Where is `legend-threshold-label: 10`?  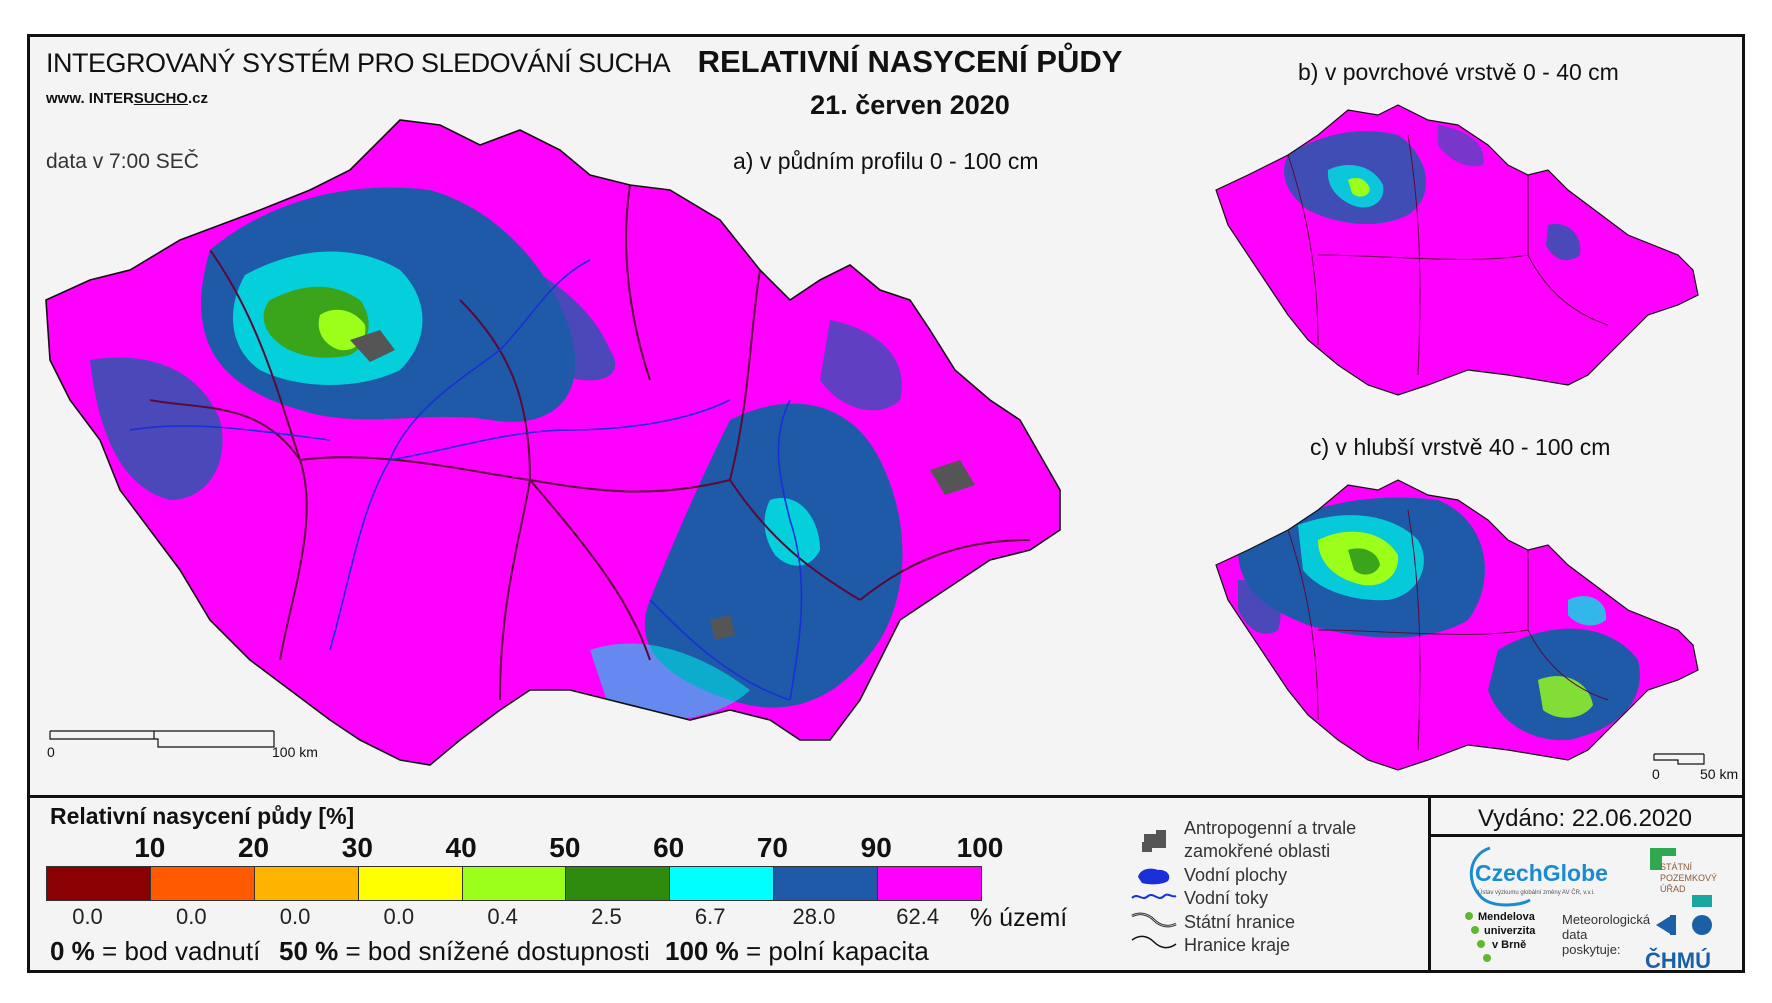 legend-threshold-label: 10 is located at coordinates (150, 847).